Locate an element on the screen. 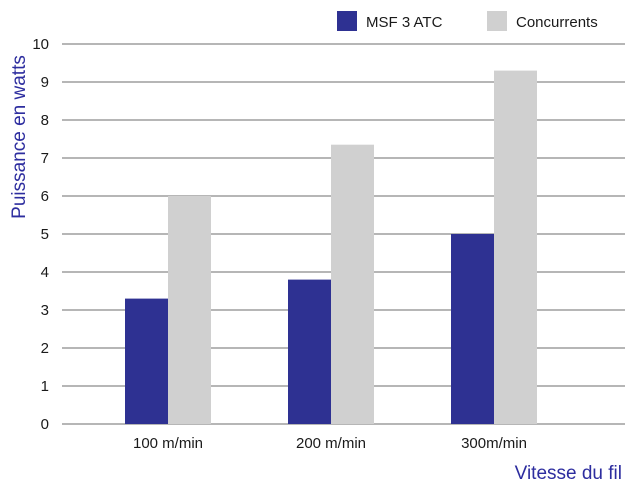 This screenshot has width=635, height=485. y-tick-label: 2 is located at coordinates (45, 348).